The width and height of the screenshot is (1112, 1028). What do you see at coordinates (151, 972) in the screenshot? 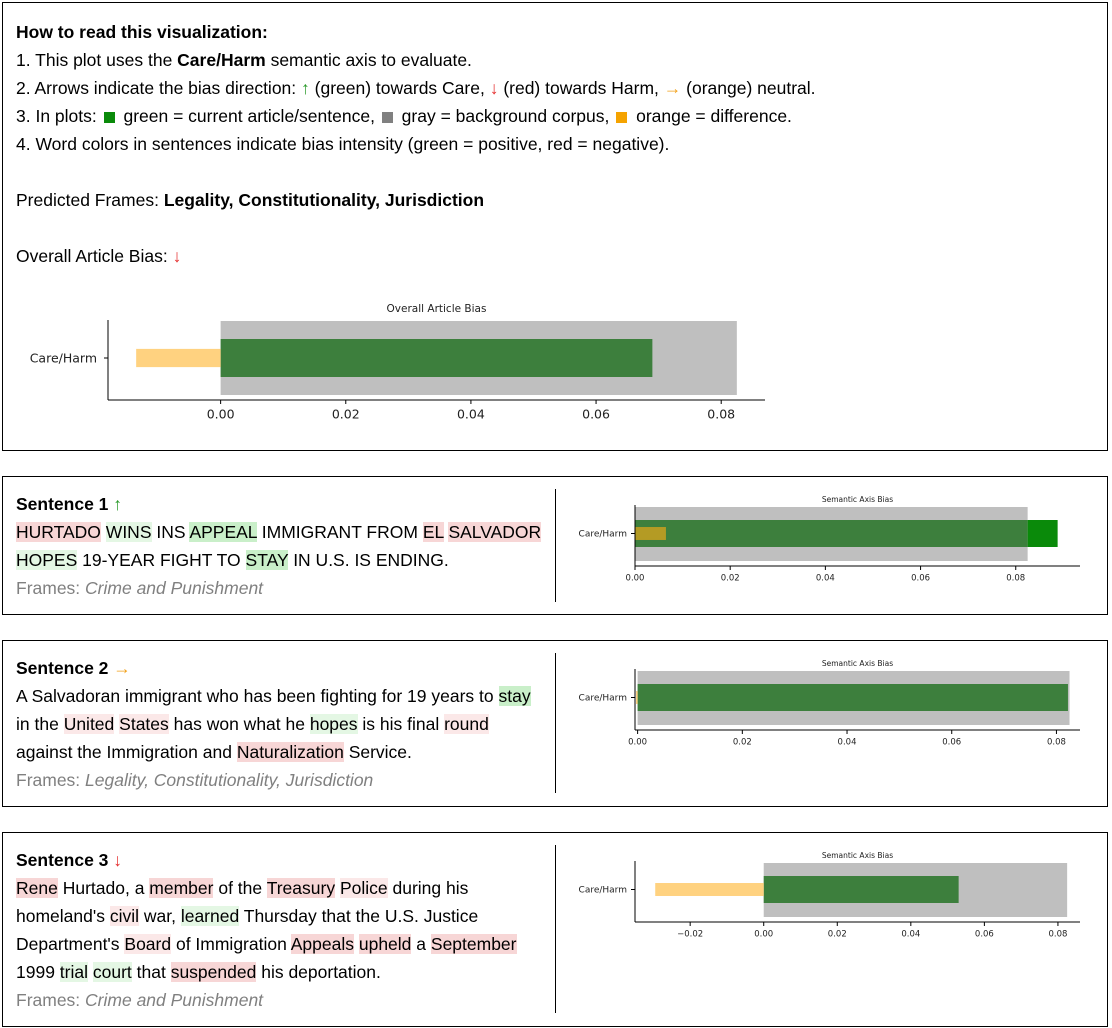
I see `sentence-fragment: that` at bounding box center [151, 972].